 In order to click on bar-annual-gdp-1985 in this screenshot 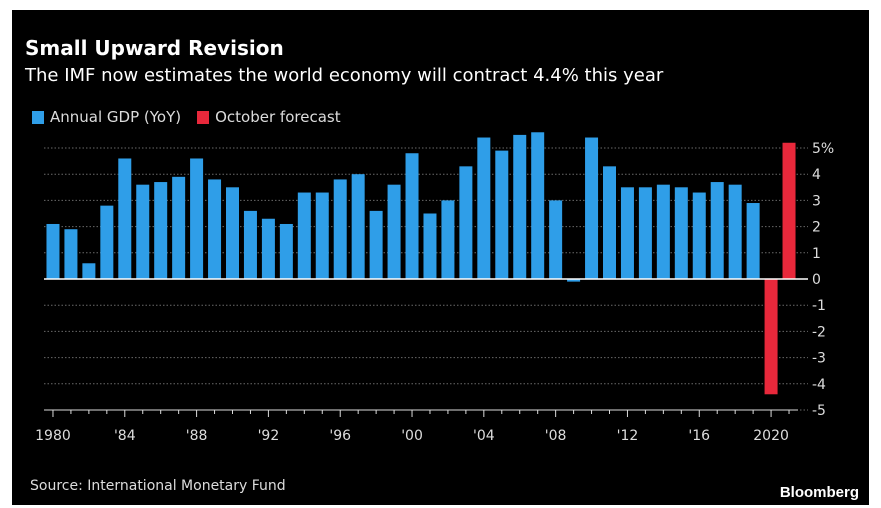, I will do `click(143, 231)`.